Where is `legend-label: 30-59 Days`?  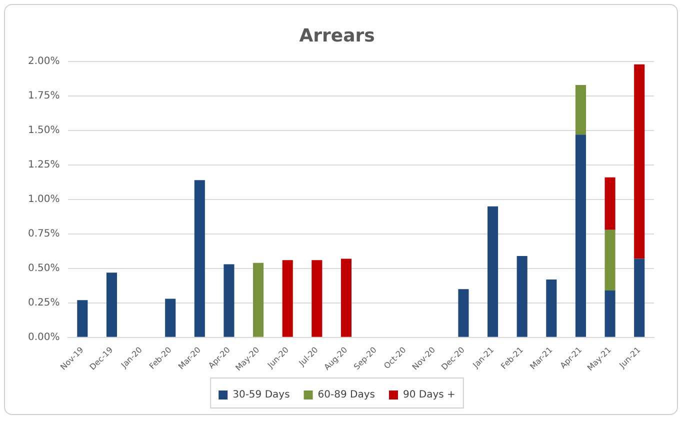
legend-label: 30-59 Days is located at coordinates (261, 395).